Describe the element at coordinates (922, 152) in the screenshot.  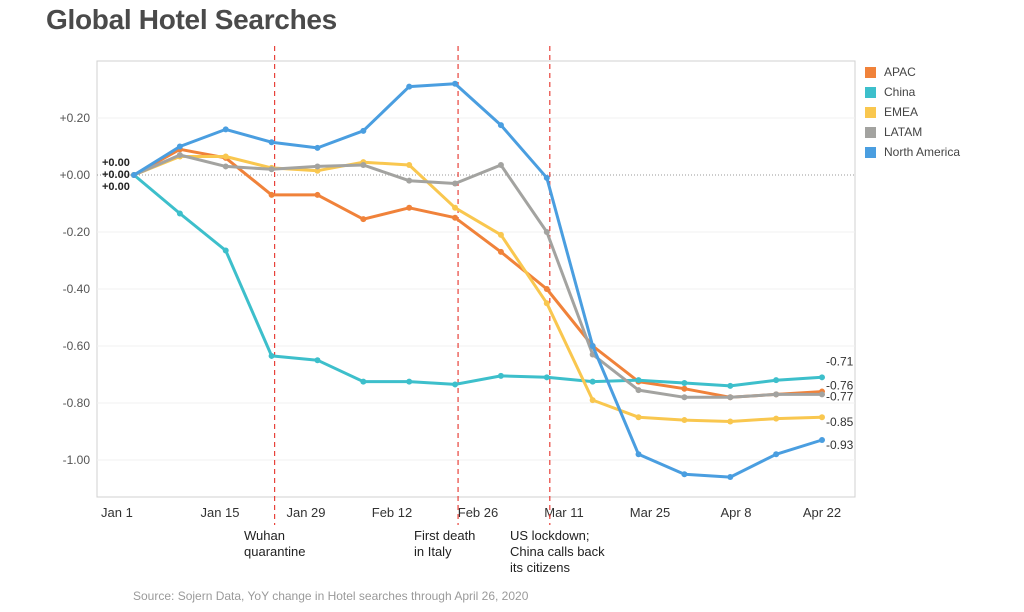
I see `legend-label: North America` at that location.